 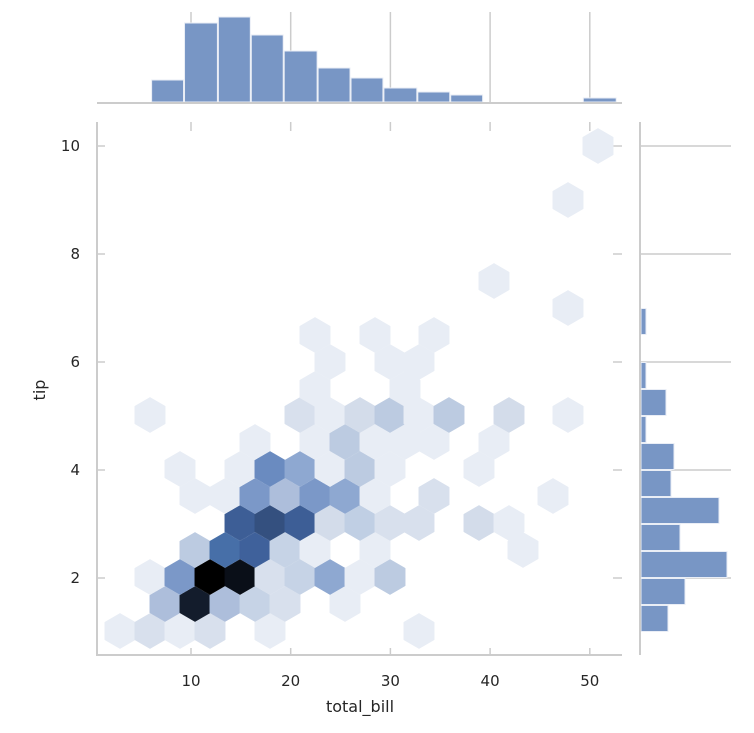 What do you see at coordinates (290, 681) in the screenshot?
I see `x-tick-label: 20` at bounding box center [290, 681].